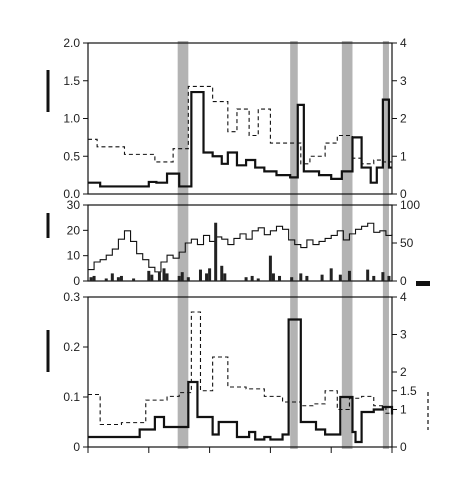 The width and height of the screenshot is (458, 502). What do you see at coordinates (423, 283) in the screenshot?
I see `right-axis-bar-marker` at bounding box center [423, 283].